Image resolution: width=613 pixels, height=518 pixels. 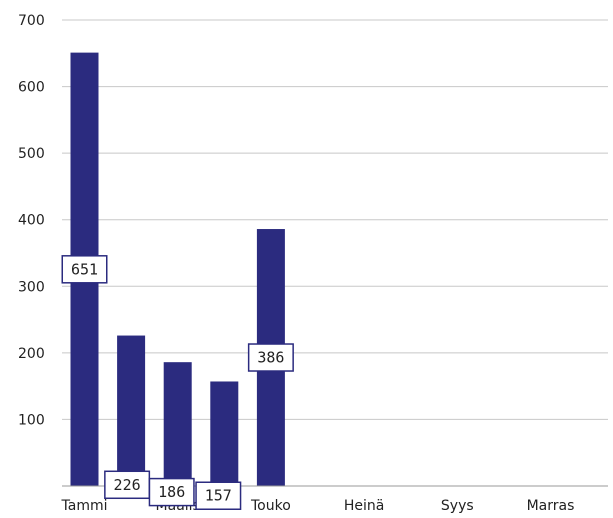 I want to click on bar-huhti, so click(x=224, y=433).